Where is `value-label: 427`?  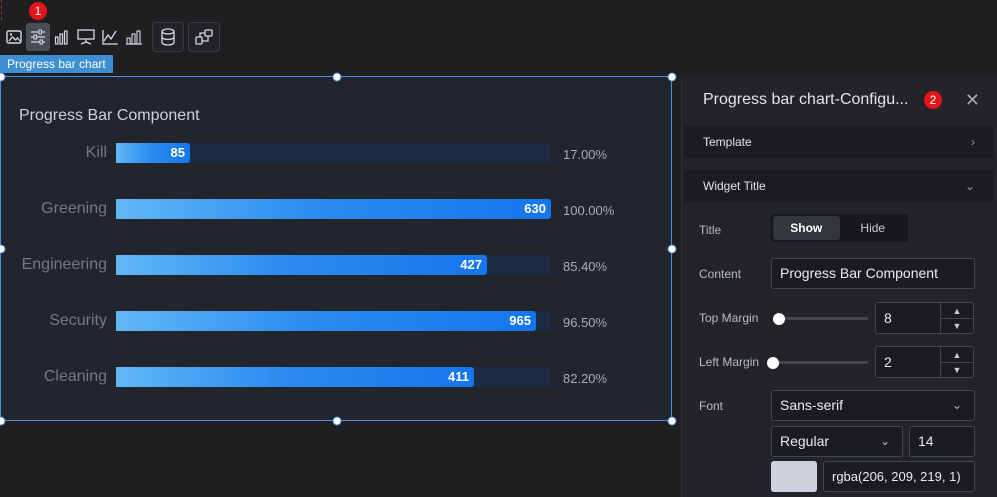
value-label: 427 is located at coordinates (471, 264).